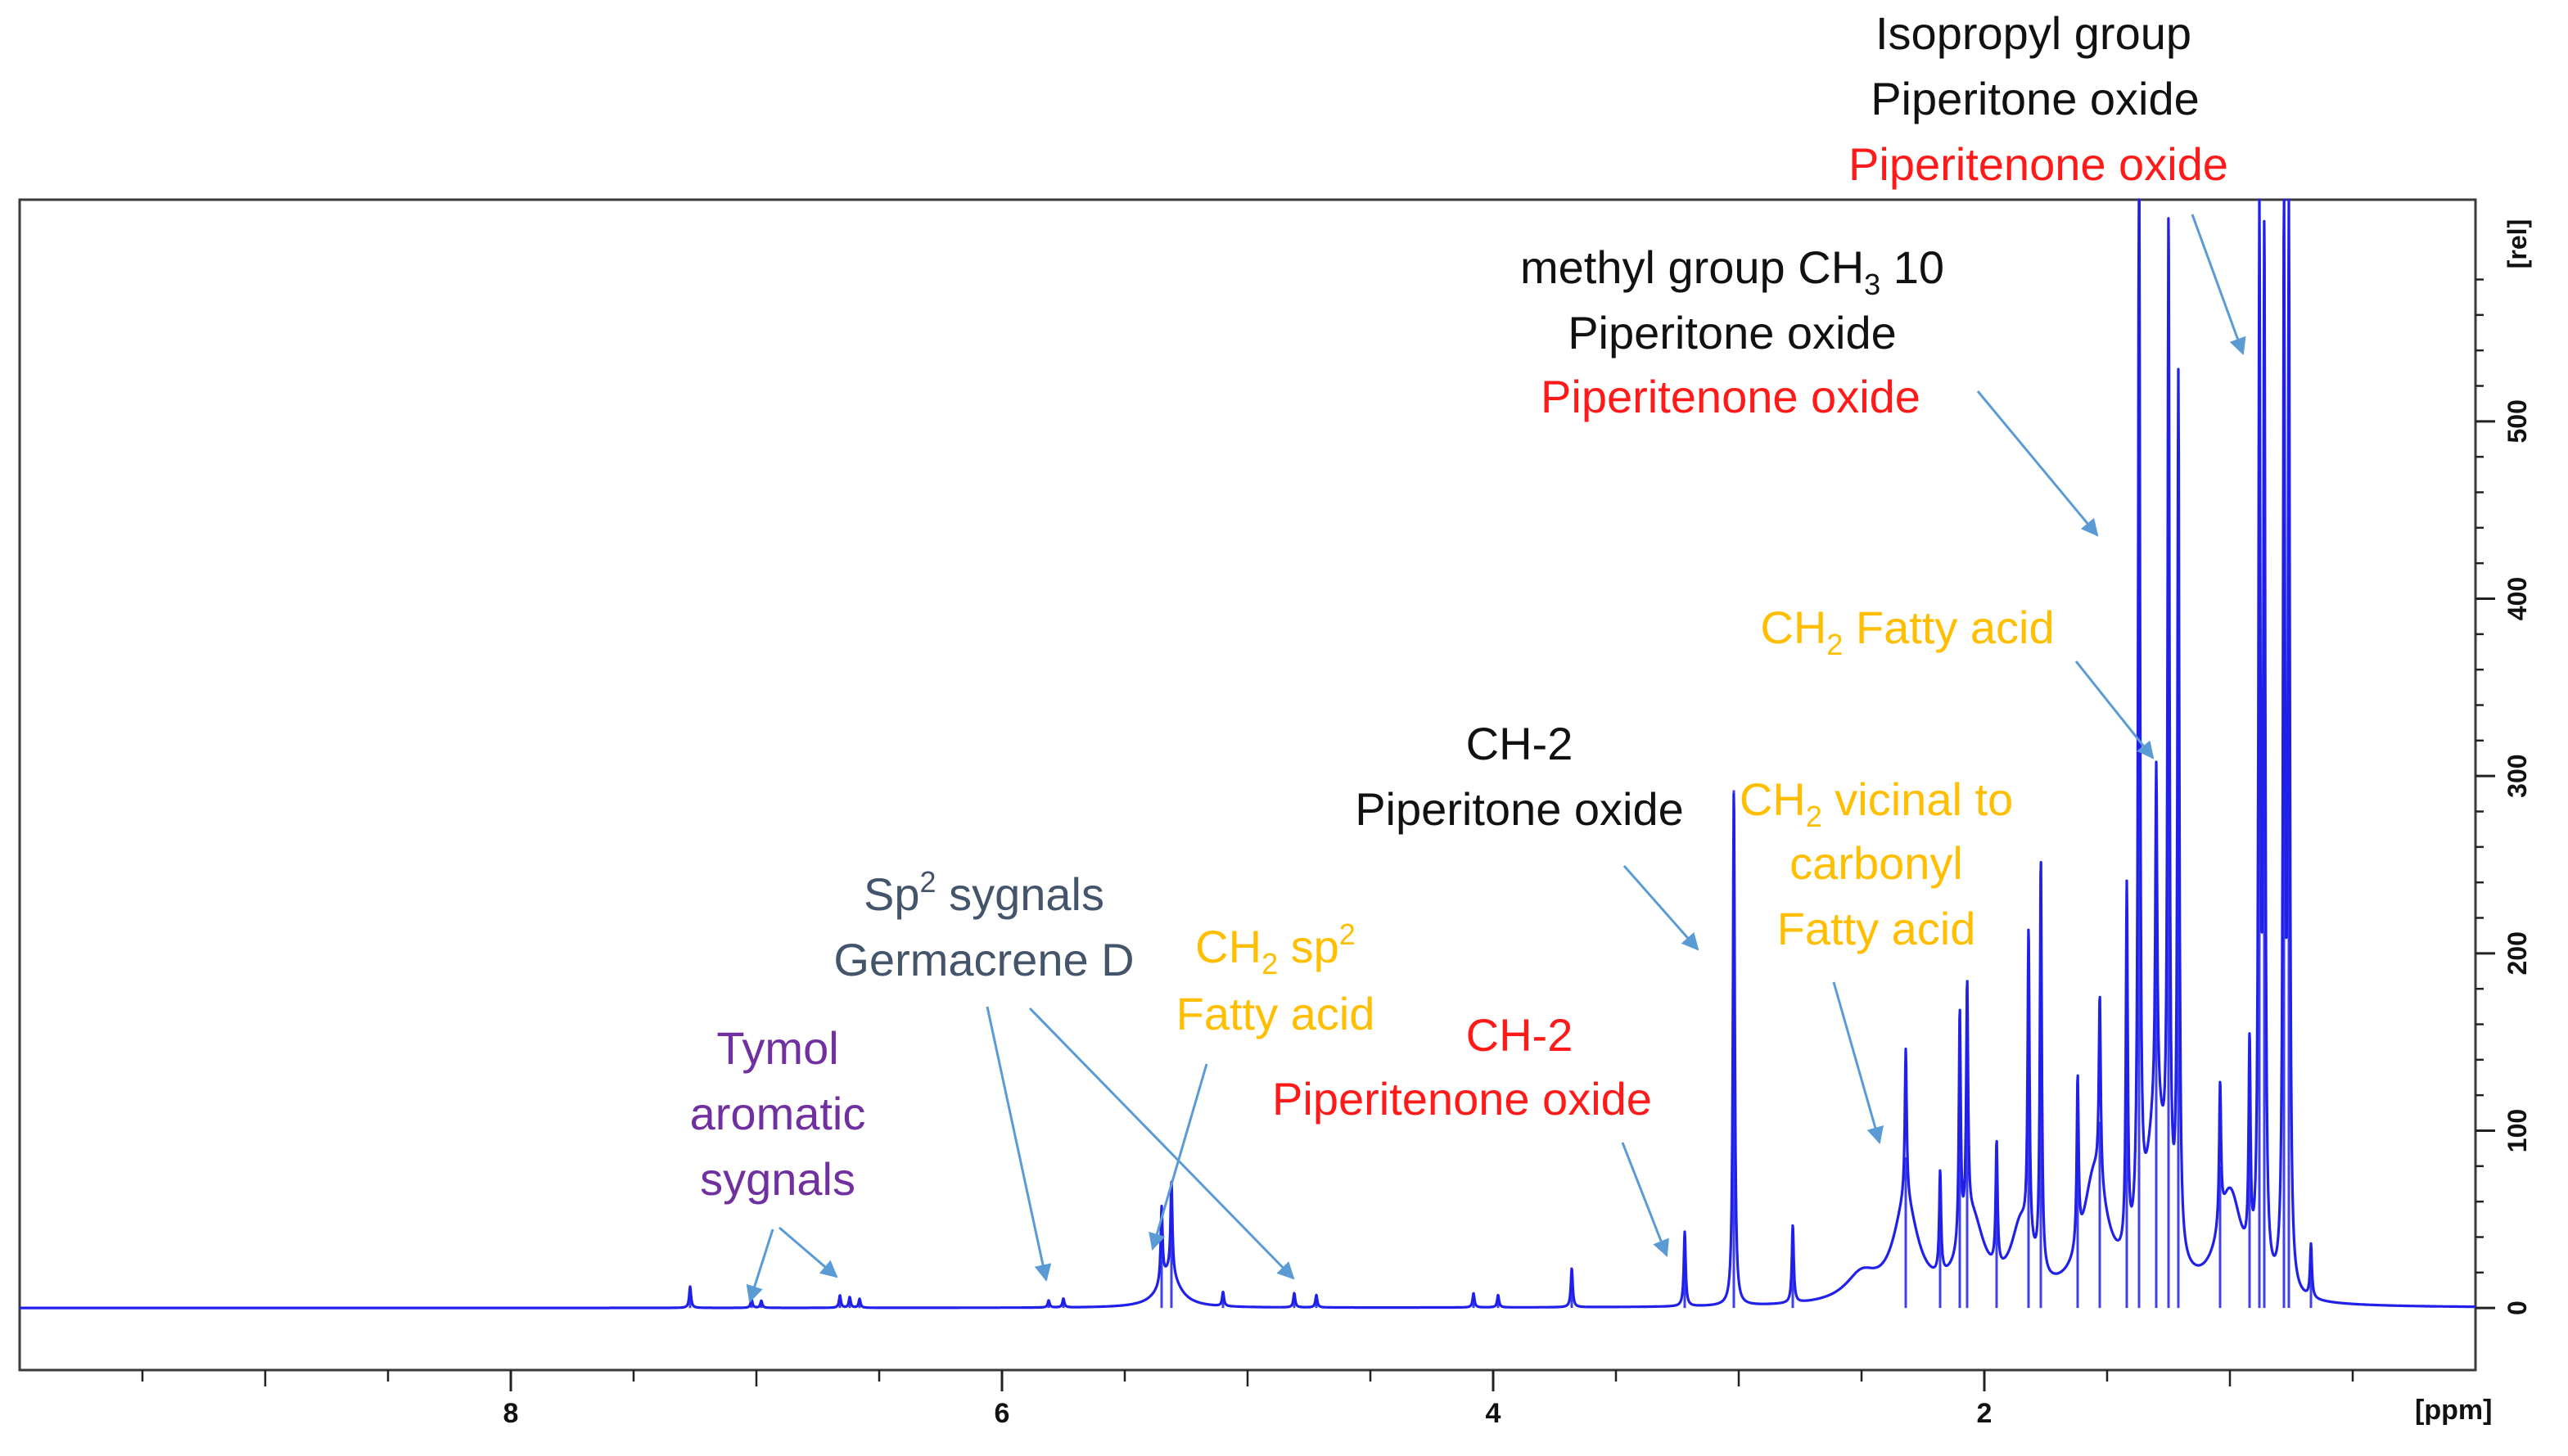 The image size is (2568, 1456). I want to click on annotation-ch2-vicinal: CH2 vicinal to carbonyl Fatty acid, so click(1876, 863).